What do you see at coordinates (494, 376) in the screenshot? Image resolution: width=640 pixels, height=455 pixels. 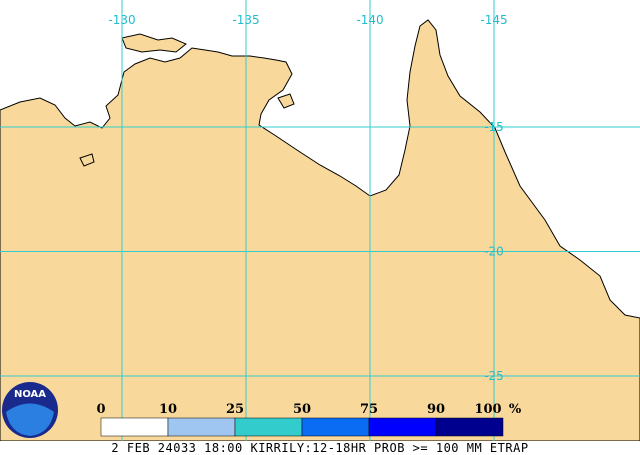 I see `lat-label: -25` at bounding box center [494, 376].